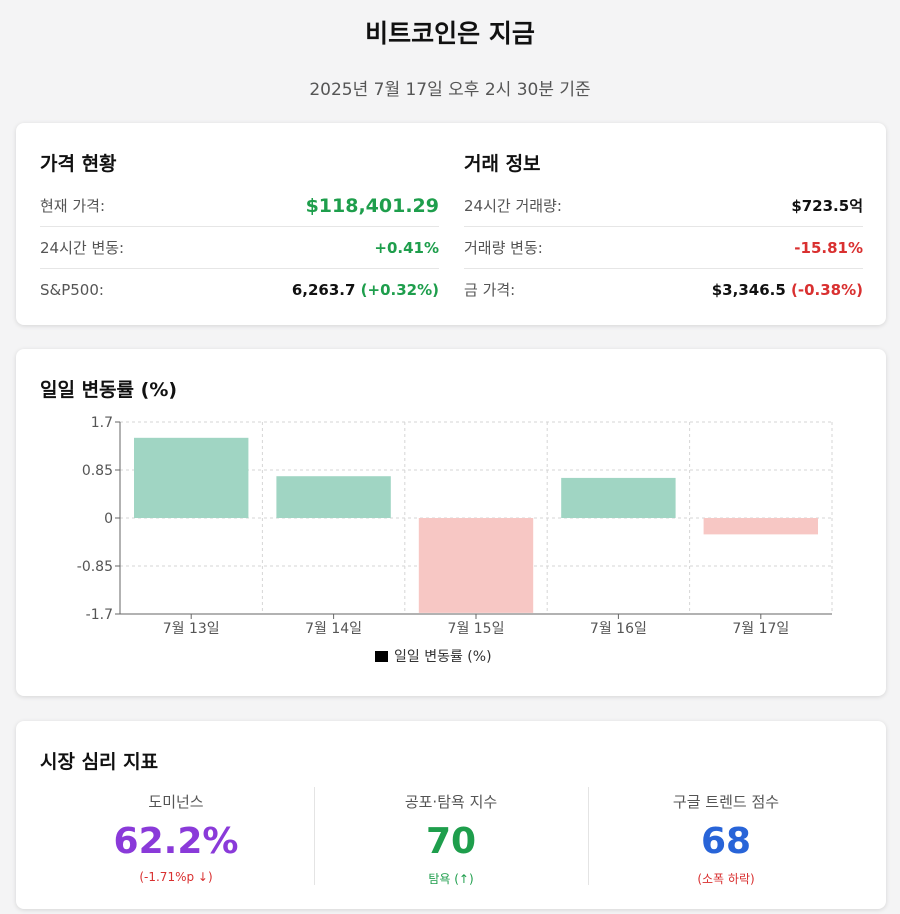 The height and width of the screenshot is (914, 900). I want to click on current-price-row: 현재 가격: $118,401.29, so click(239, 206).